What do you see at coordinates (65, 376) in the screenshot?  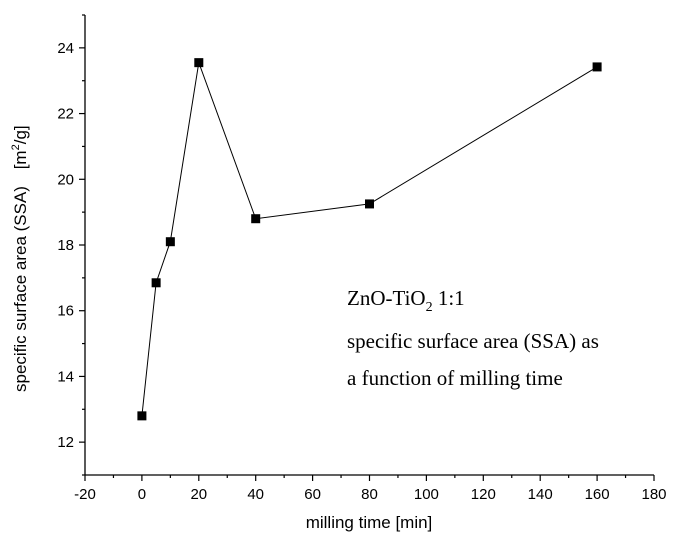 I see `y-tick-label: 14` at bounding box center [65, 376].